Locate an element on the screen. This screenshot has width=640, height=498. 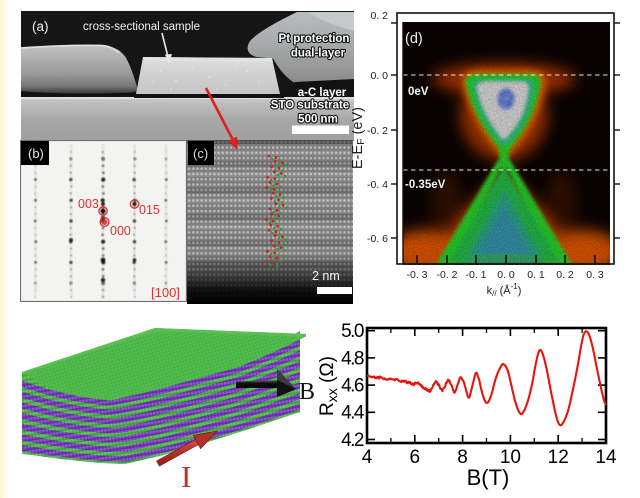
svg-text: Rxx (Ω) is located at coordinates (329, 386).